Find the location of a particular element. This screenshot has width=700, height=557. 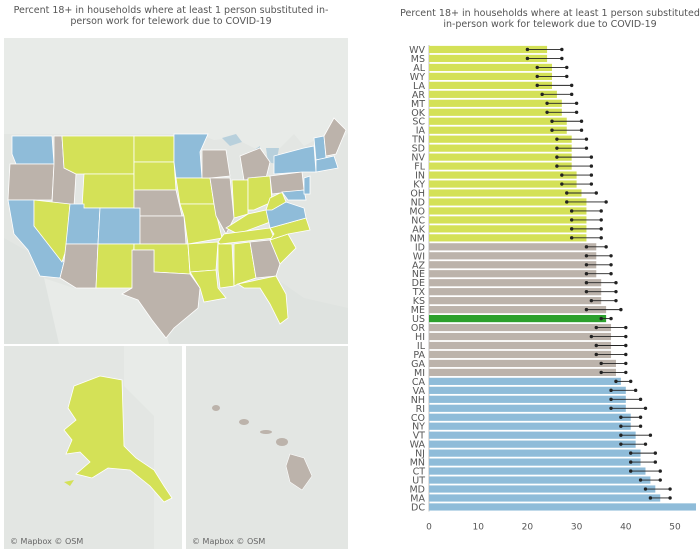

state-oh is located at coordinates (260, 193).